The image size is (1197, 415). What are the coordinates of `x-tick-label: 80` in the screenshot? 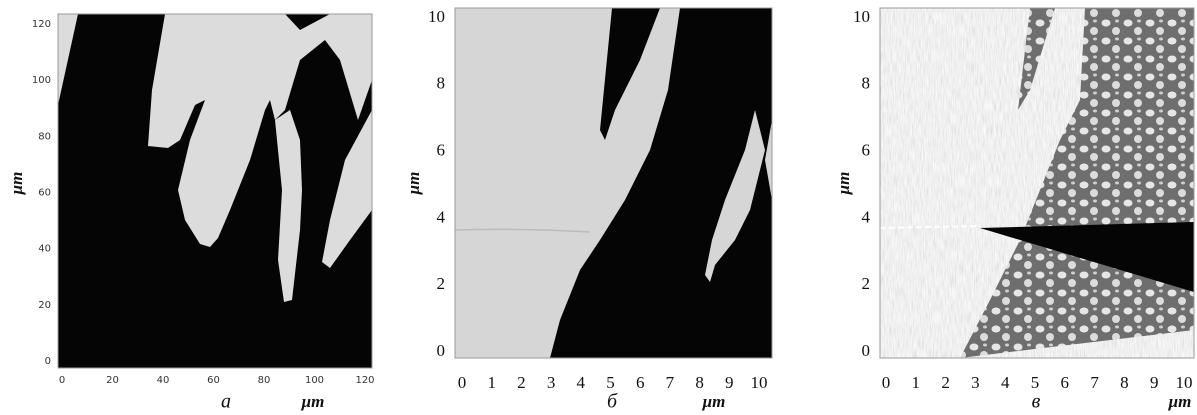 It's located at (264, 380).